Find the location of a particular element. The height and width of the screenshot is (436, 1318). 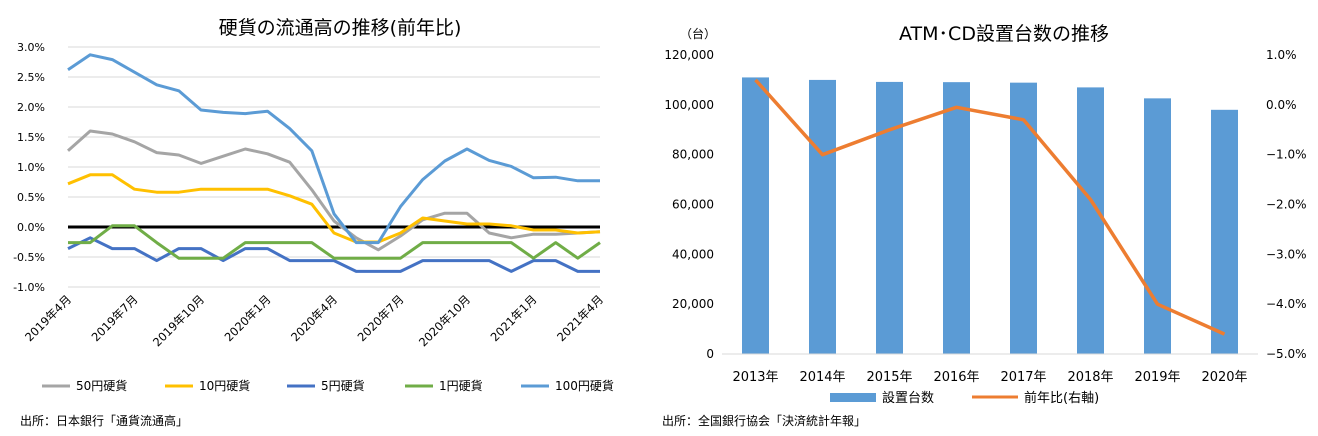

chart1-y-tick: 3.0% is located at coordinates (31, 47).